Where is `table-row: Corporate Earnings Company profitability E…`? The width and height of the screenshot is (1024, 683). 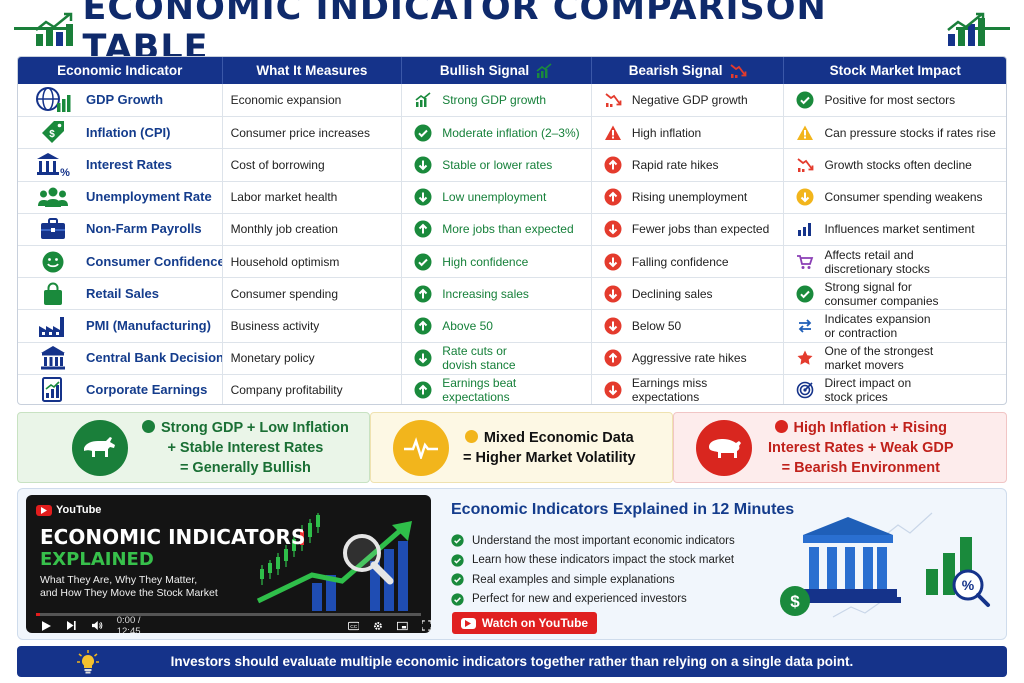 table-row: Corporate Earnings Company profitability E… is located at coordinates (512, 388).